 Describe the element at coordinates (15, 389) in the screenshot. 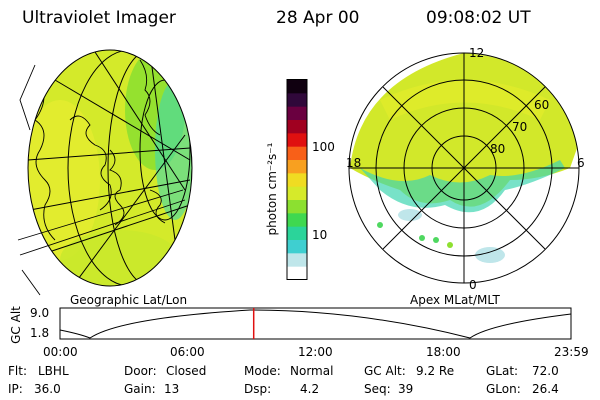

I see `ip-label: IP:` at that location.